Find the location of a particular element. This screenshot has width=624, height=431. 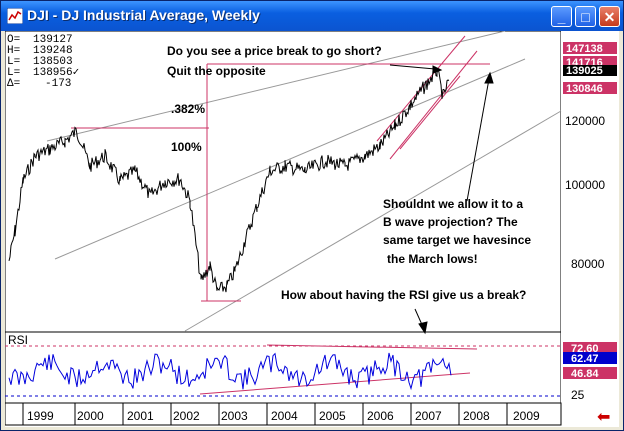

chart-app-icon is located at coordinates (15, 16).